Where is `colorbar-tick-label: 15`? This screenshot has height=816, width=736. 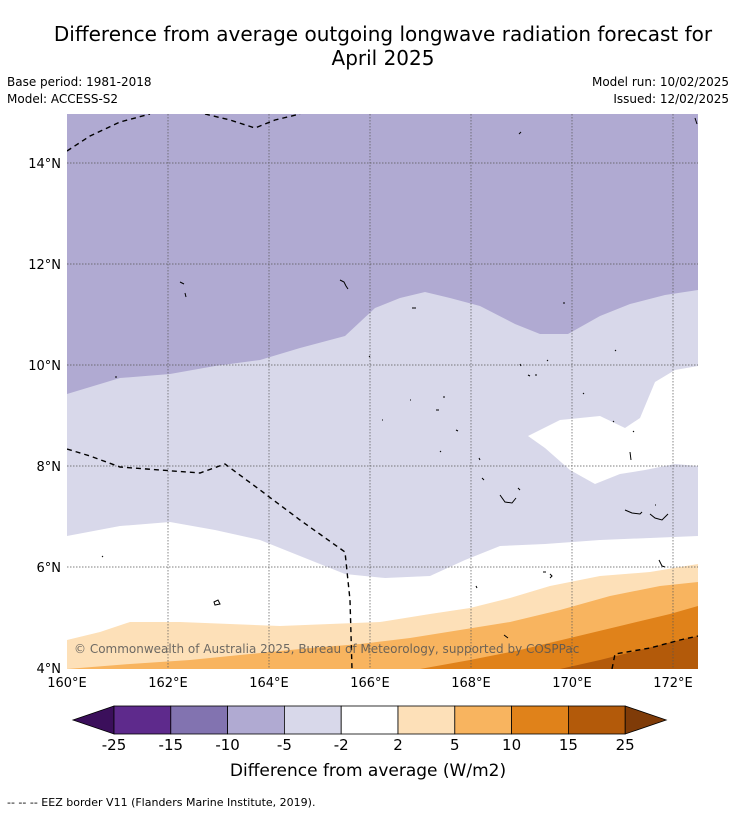
colorbar-tick-label: 15 is located at coordinates (568, 745).